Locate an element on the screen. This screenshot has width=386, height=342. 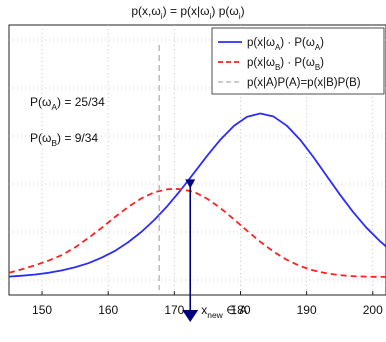
legend-label: p(x|ωB) · P(ωB) is located at coordinates (285, 64).